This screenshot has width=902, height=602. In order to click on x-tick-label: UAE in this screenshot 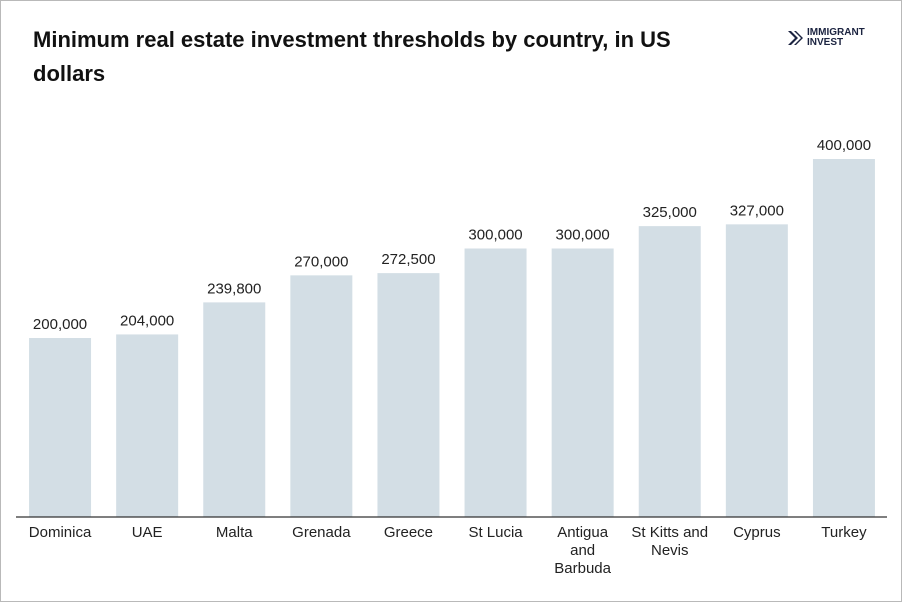, I will do `click(147, 532)`.